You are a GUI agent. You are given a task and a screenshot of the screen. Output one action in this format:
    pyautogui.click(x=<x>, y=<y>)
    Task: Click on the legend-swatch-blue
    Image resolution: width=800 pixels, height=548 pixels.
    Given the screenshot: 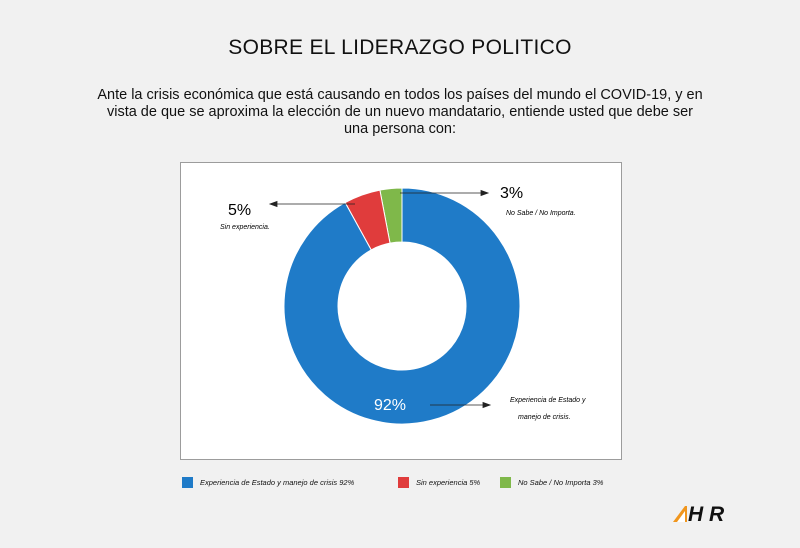 What is the action you would take?
    pyautogui.click(x=187, y=482)
    